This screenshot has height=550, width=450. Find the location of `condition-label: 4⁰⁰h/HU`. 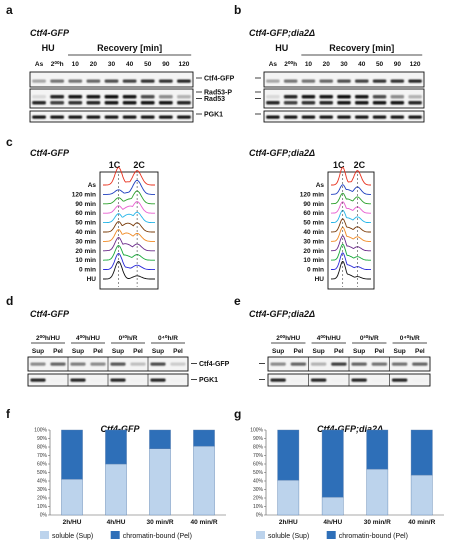

condition-label: 4⁰⁰h/HU is located at coordinates (88, 338).